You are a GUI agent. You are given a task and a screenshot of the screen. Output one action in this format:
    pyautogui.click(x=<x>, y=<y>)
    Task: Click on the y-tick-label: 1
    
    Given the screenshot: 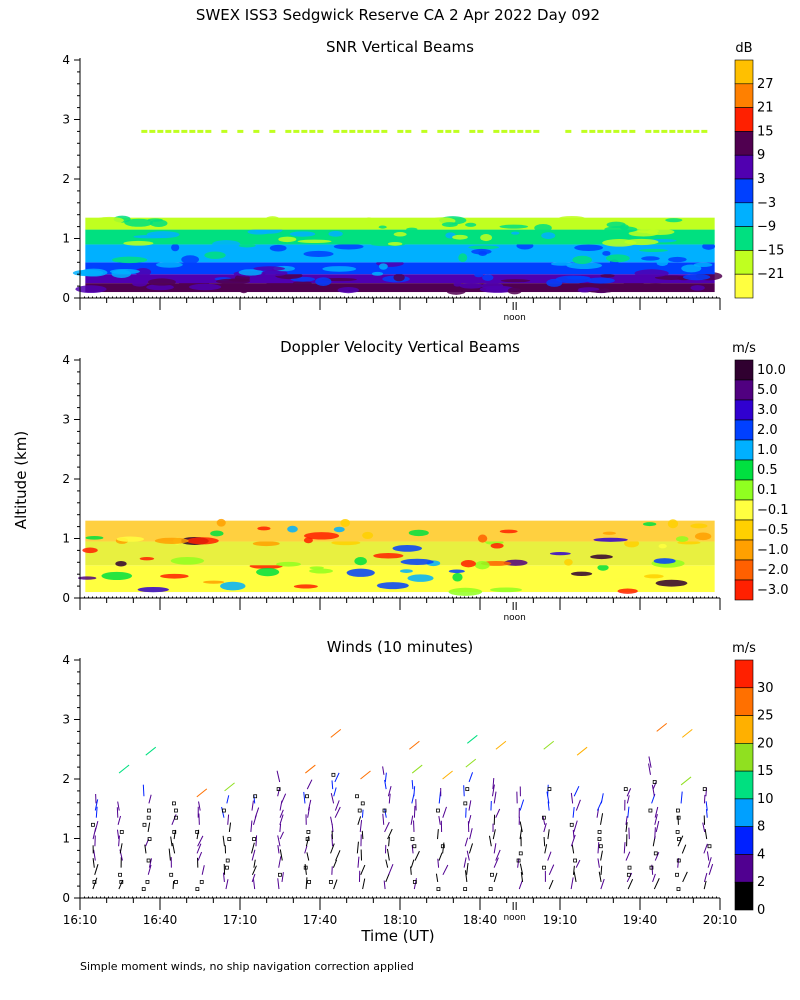 What is the action you would take?
    pyautogui.click(x=66, y=239)
    